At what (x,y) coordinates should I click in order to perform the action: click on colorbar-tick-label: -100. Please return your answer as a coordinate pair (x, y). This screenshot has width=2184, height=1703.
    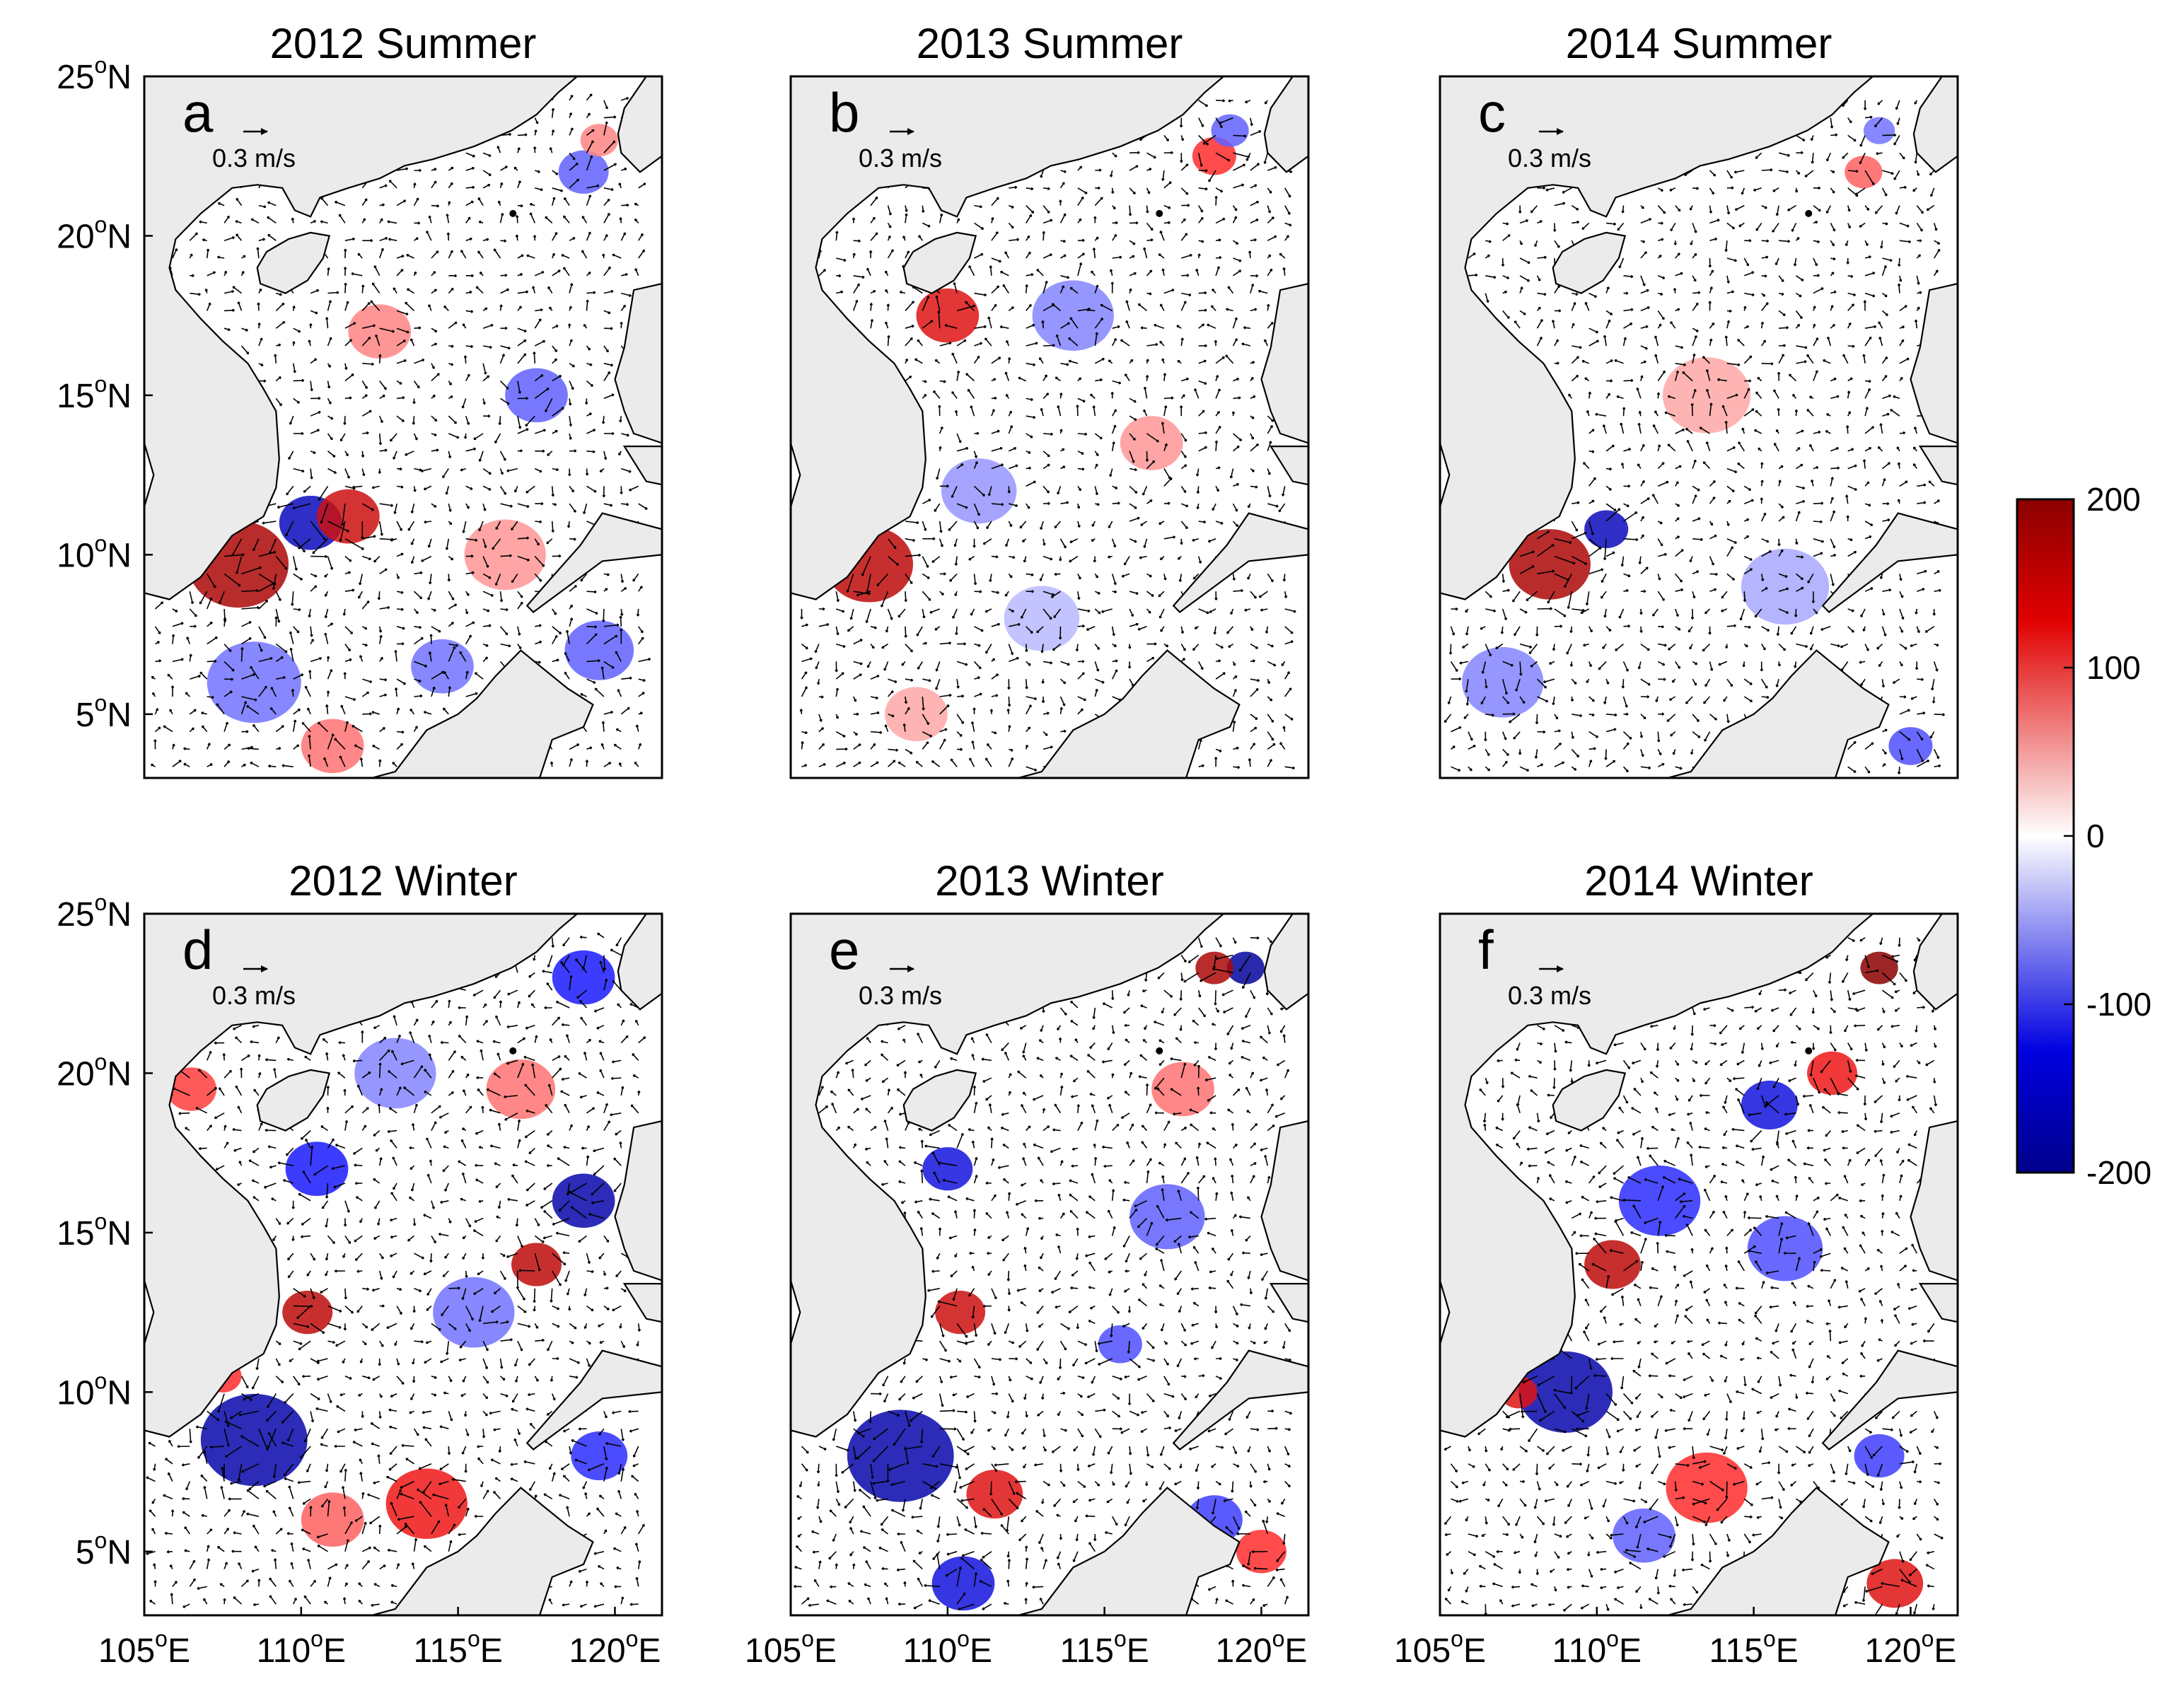
    Looking at the image, I should click on (2118, 1004).